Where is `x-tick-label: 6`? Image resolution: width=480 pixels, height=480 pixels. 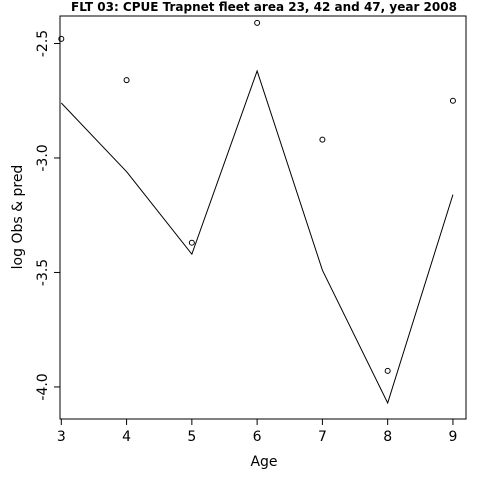
x-tick-label: 6 is located at coordinates (257, 437).